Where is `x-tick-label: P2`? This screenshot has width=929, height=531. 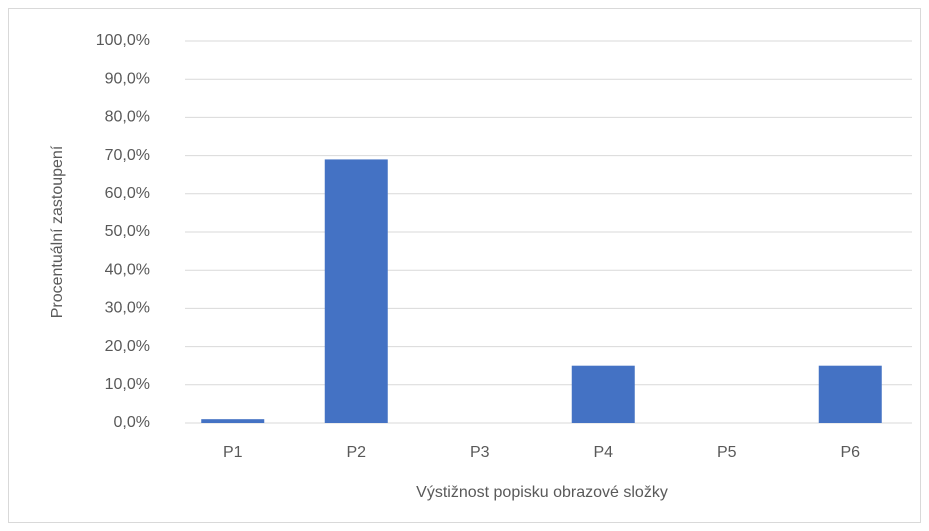
x-tick-label: P2 is located at coordinates (356, 452).